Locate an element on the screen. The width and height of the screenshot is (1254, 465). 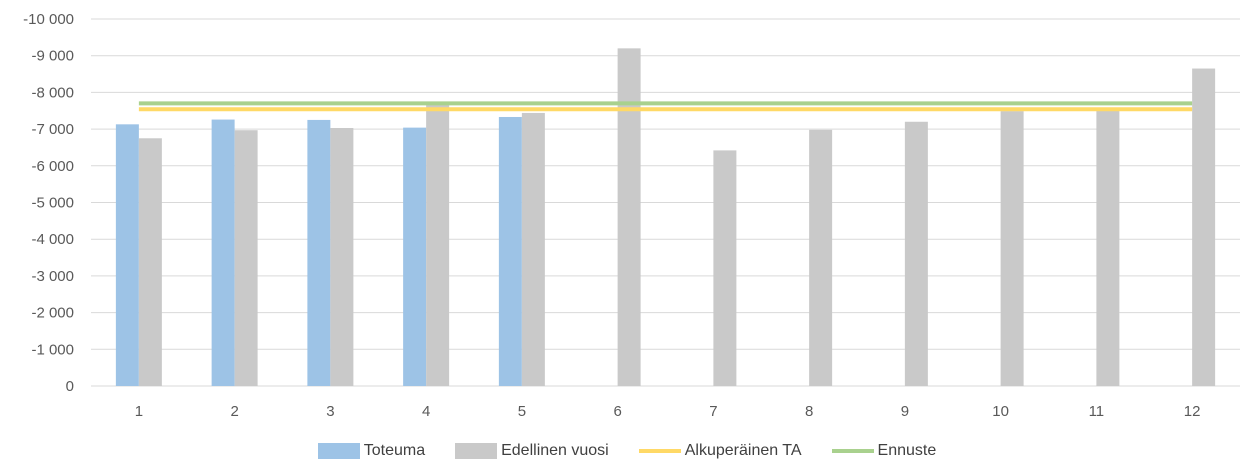
legend-label-edellinen-vuosi: Edellinen vuosi is located at coordinates (555, 450).